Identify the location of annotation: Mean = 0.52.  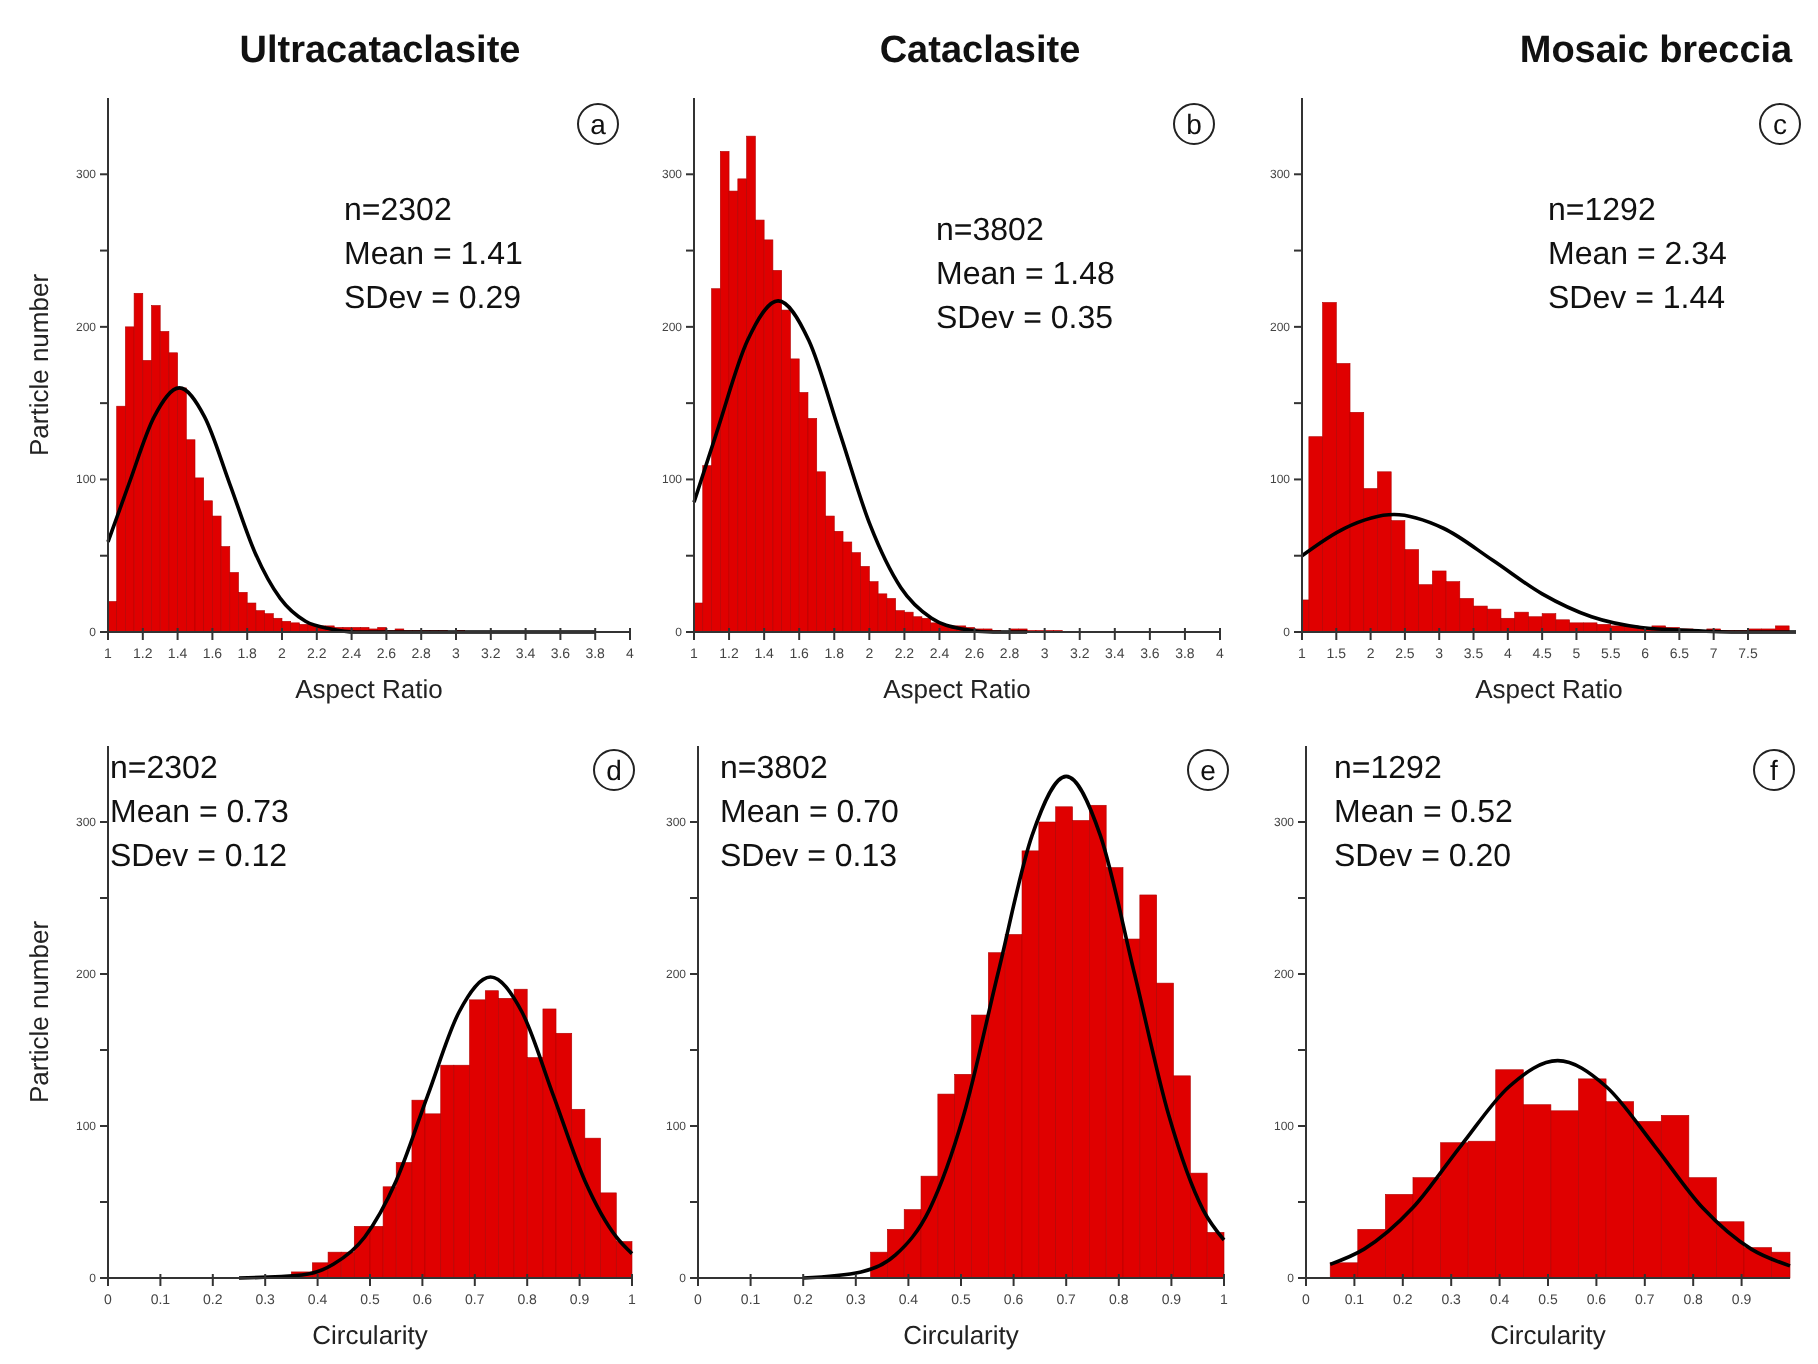
(1423, 813).